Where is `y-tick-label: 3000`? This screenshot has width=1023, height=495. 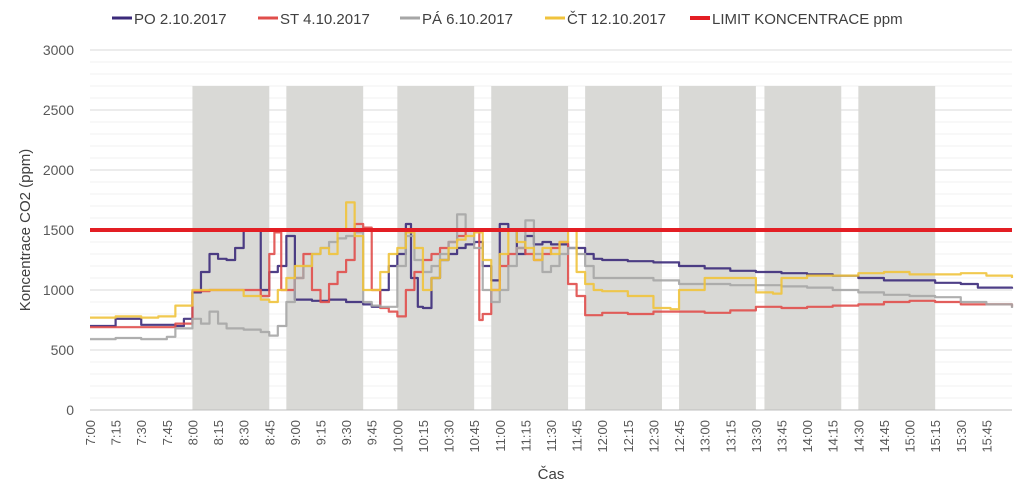 y-tick-label: 3000 is located at coordinates (58, 50).